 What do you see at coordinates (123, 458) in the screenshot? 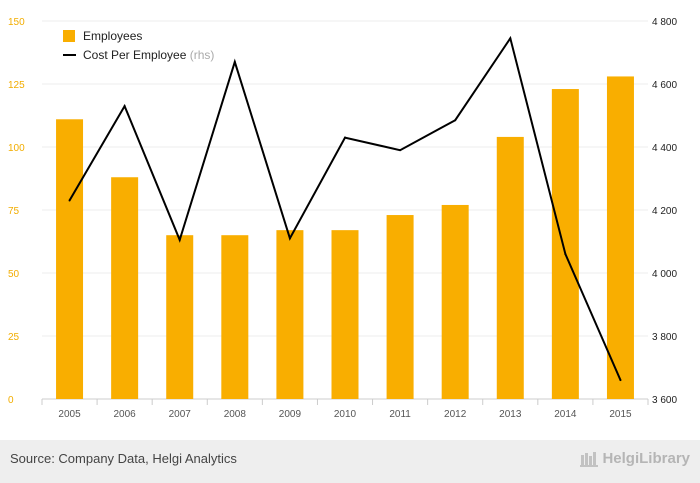
I see `source-note: Source: Company Data, Helgi Analytics` at bounding box center [123, 458].